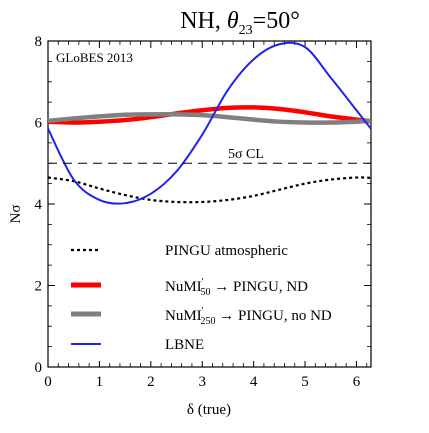  Describe the element at coordinates (207, 321) in the screenshot. I see `legend-numi-250-sub: 250` at that location.